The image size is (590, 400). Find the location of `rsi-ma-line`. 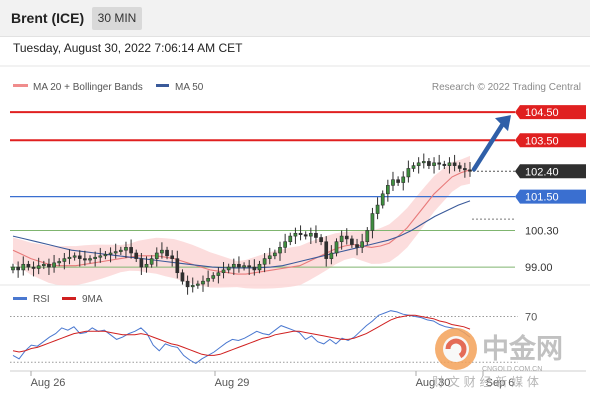

rsi-ma-line is located at coordinates (241, 335).